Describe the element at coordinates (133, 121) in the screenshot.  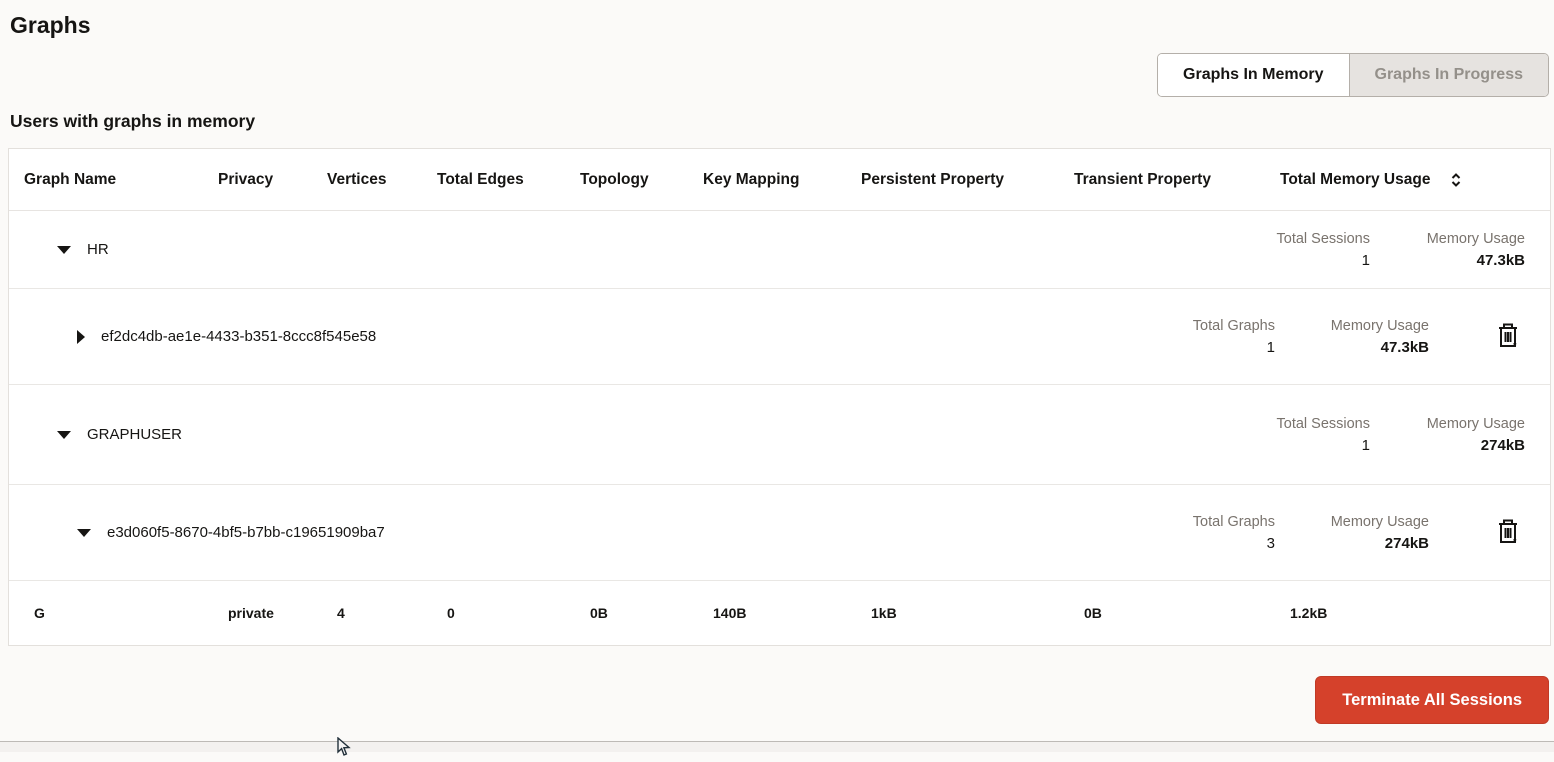
I see `section-heading: Users with graphs in memory` at that location.